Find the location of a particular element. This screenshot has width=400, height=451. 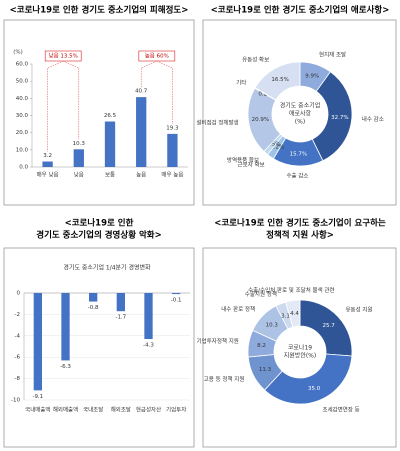

category-label: 기타 is located at coordinates (241, 83).